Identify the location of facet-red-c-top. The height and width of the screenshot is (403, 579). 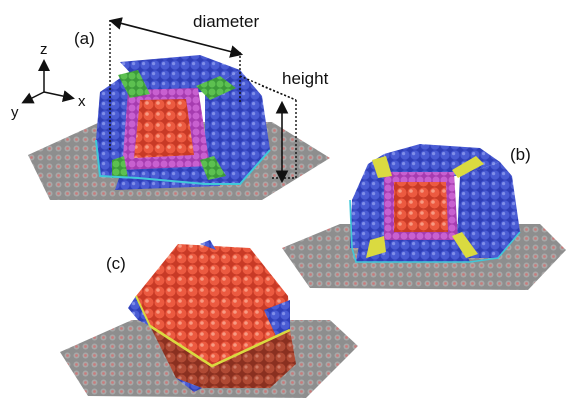
(213, 305).